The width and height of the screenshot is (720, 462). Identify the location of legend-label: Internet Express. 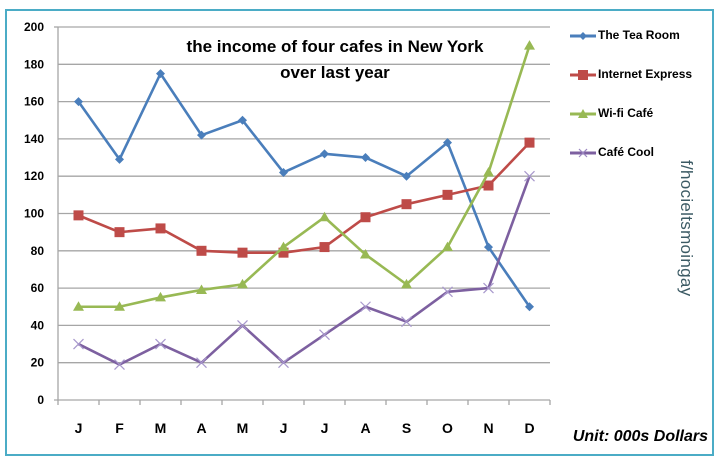
(645, 74).